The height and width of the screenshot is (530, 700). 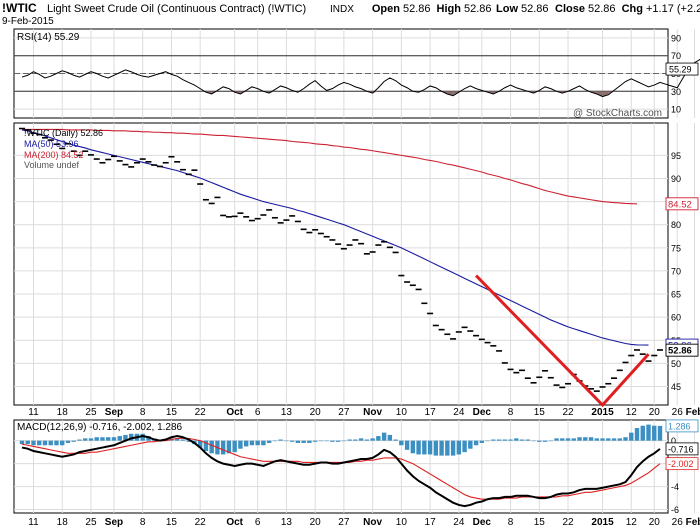 I want to click on macd-last-value-box, so click(x=682, y=449).